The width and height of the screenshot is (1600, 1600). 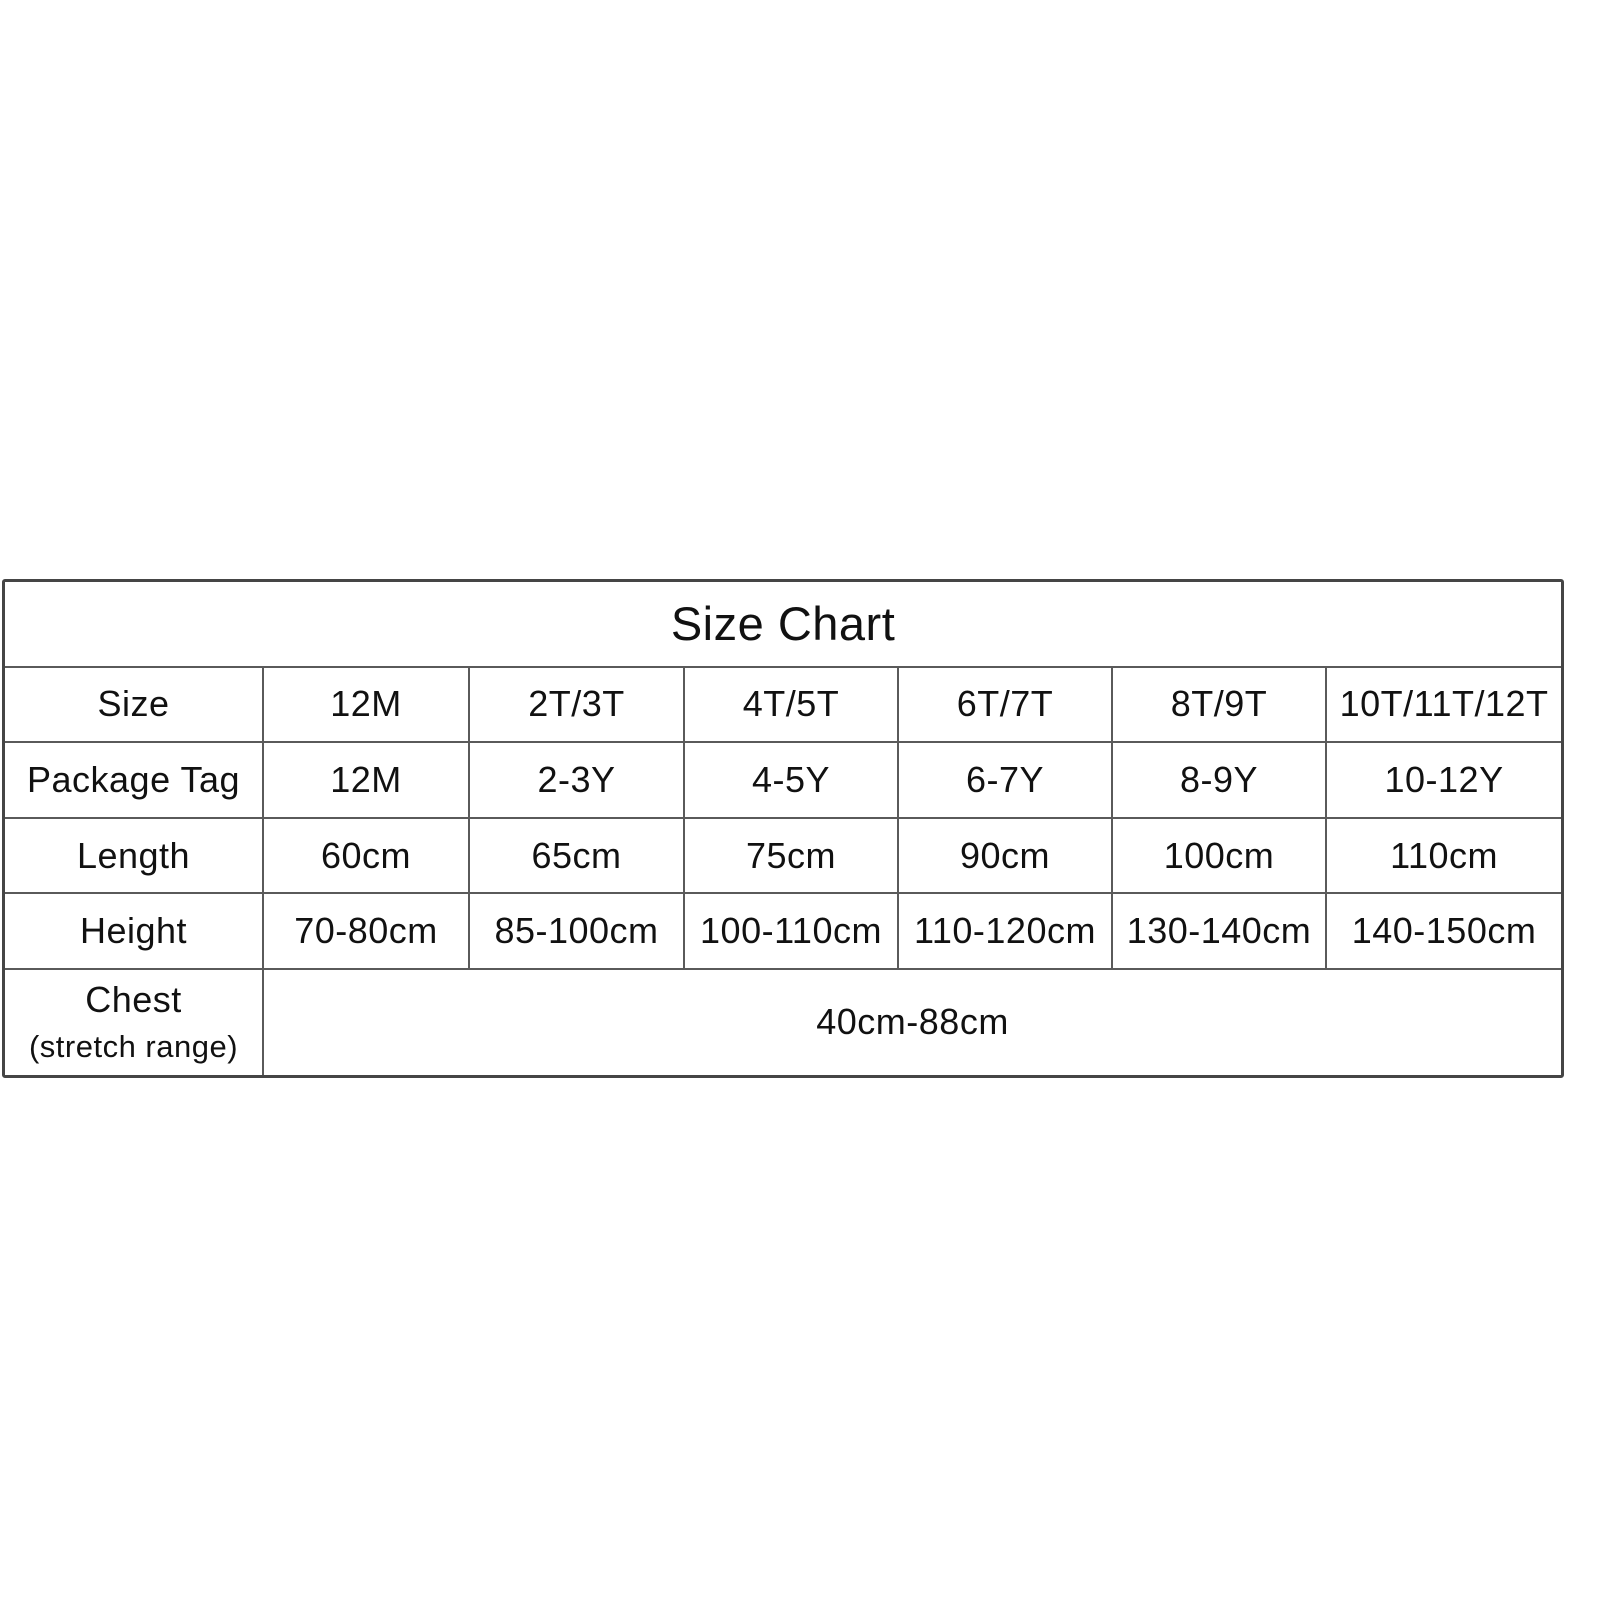 I want to click on table-row: Length 60cm 65cm 75cm 90cm 100cm 110cm, so click(x=783, y=855).